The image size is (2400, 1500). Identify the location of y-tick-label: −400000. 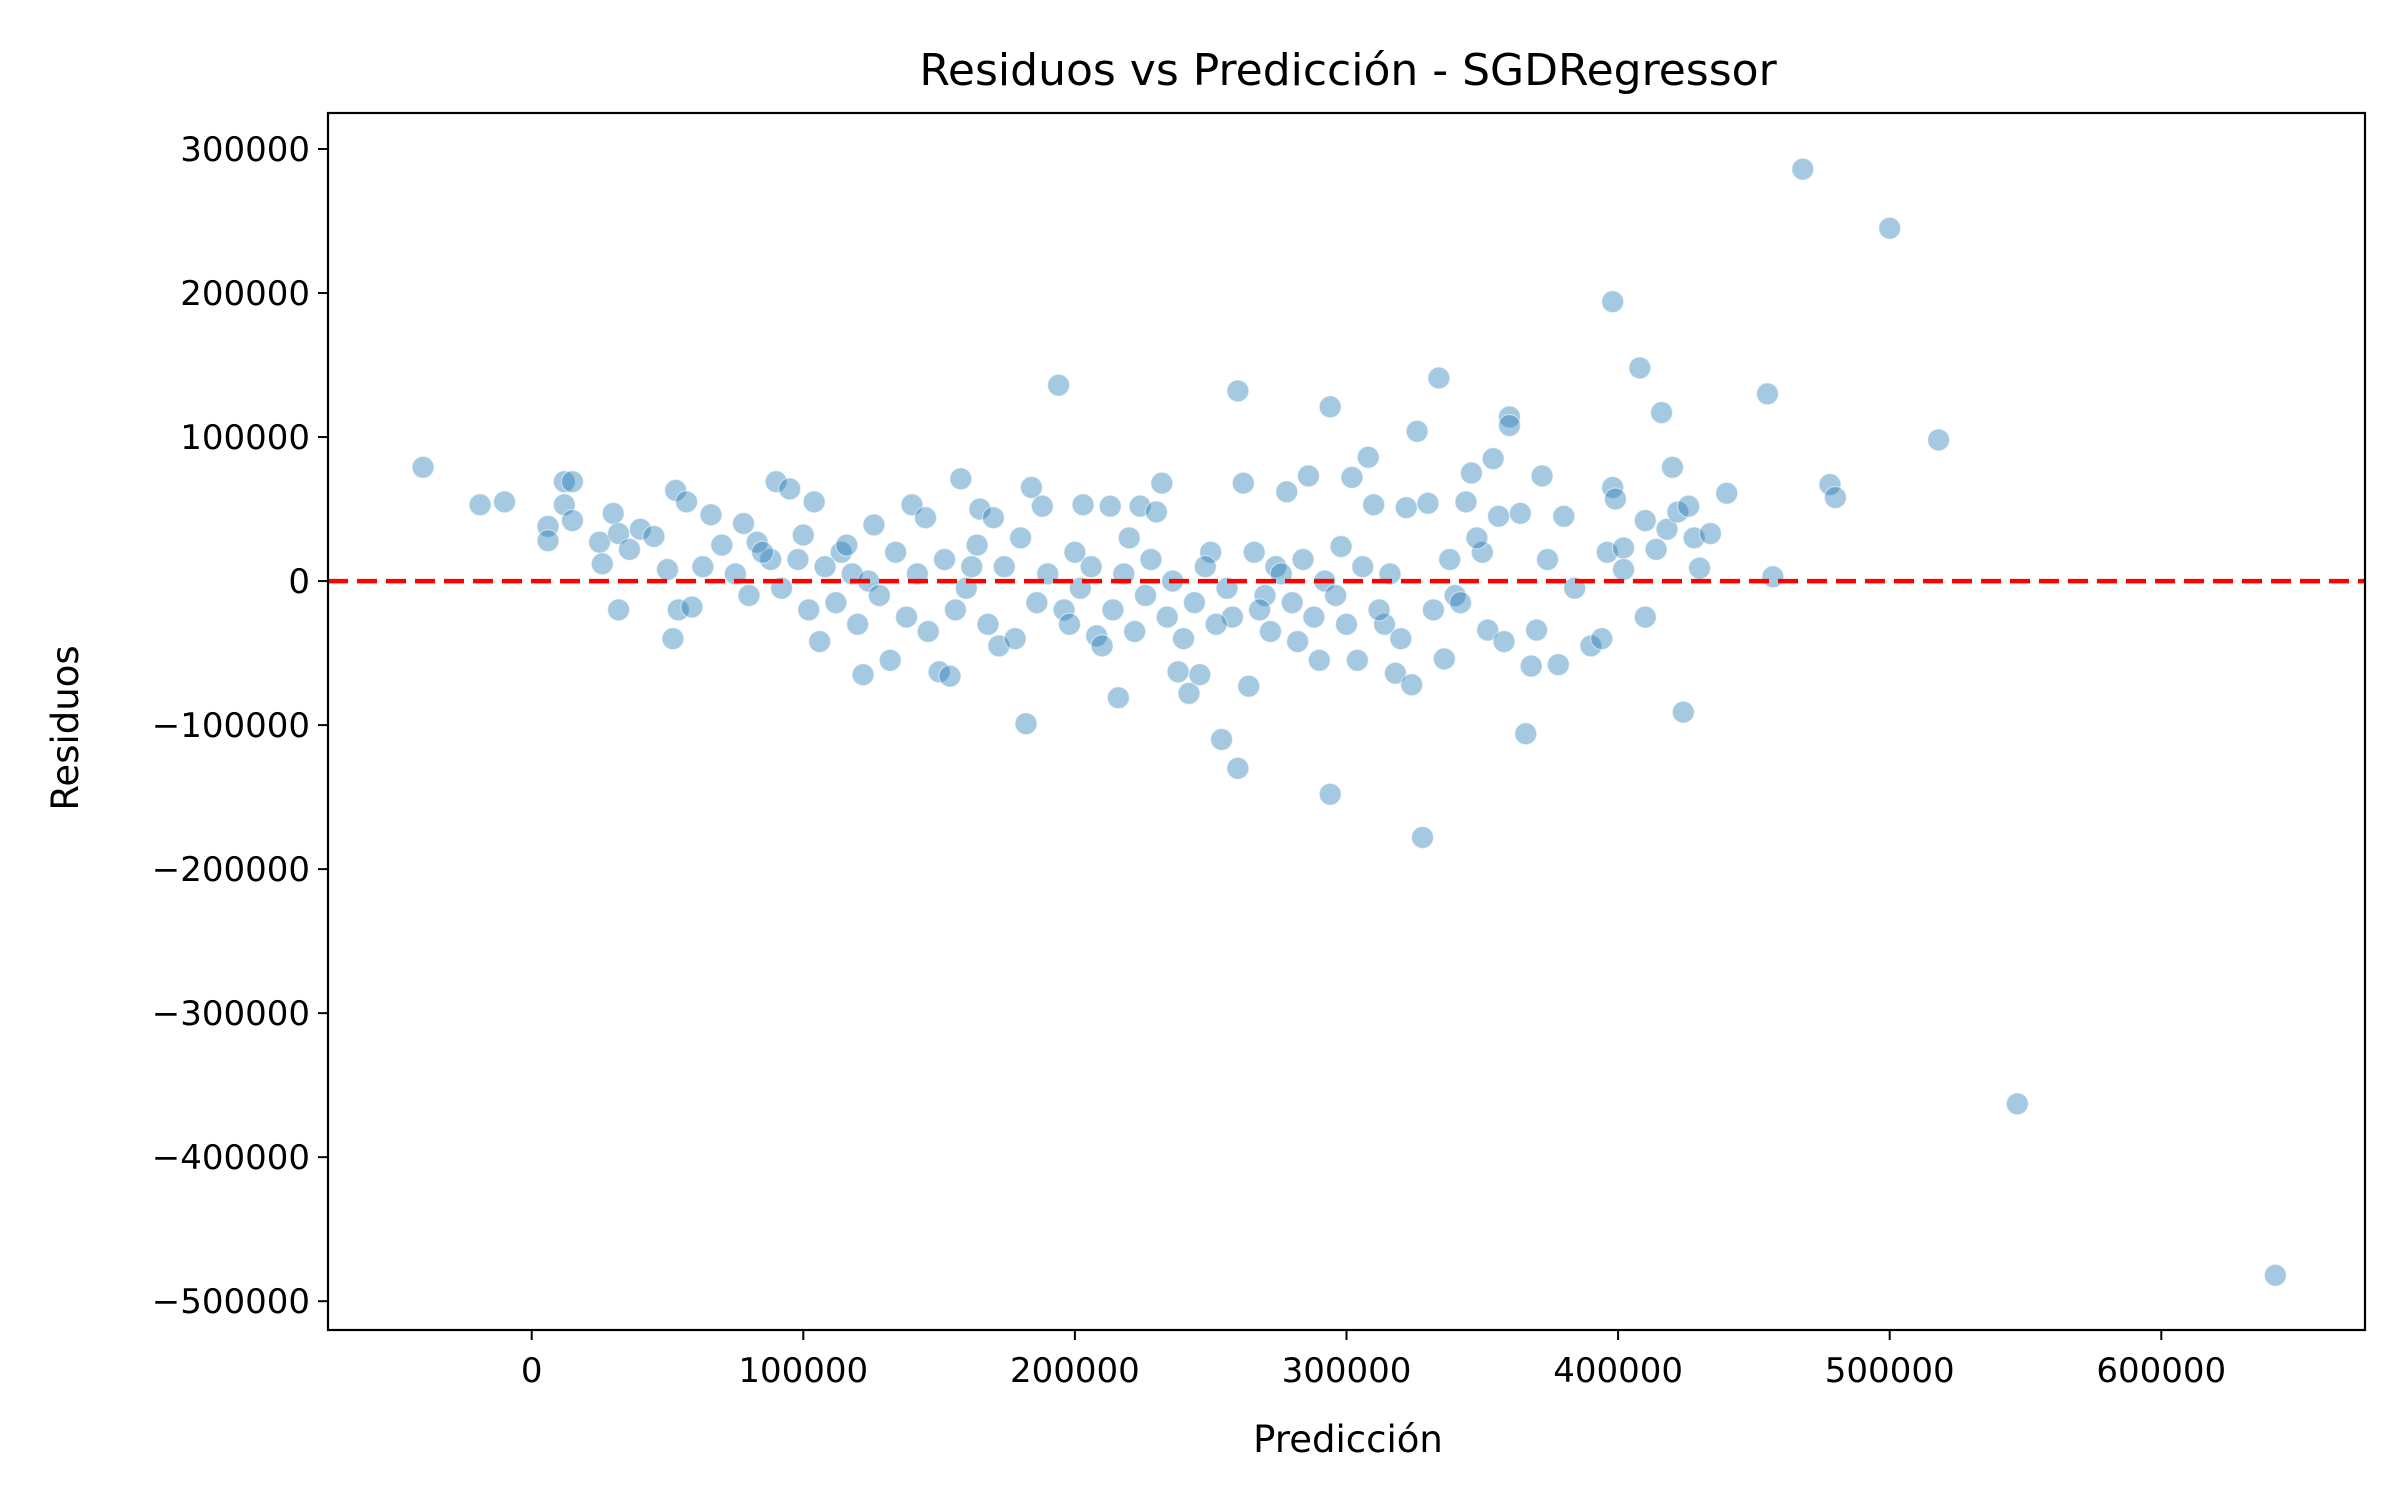
(231, 1158).